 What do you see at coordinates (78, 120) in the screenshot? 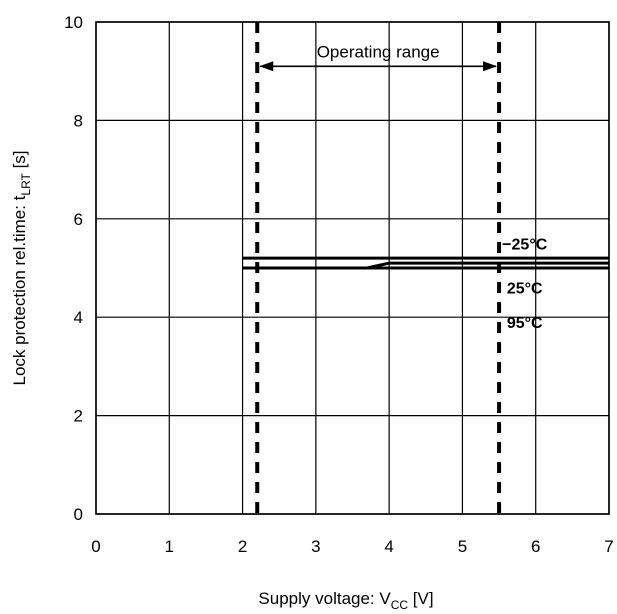
I see `y-tick-label-8: 8` at bounding box center [78, 120].